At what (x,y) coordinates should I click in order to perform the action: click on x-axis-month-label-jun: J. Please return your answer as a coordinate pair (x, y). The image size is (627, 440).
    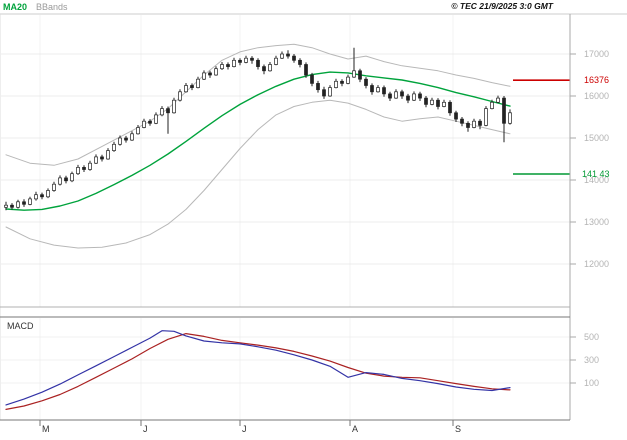
    Looking at the image, I should click on (145, 429).